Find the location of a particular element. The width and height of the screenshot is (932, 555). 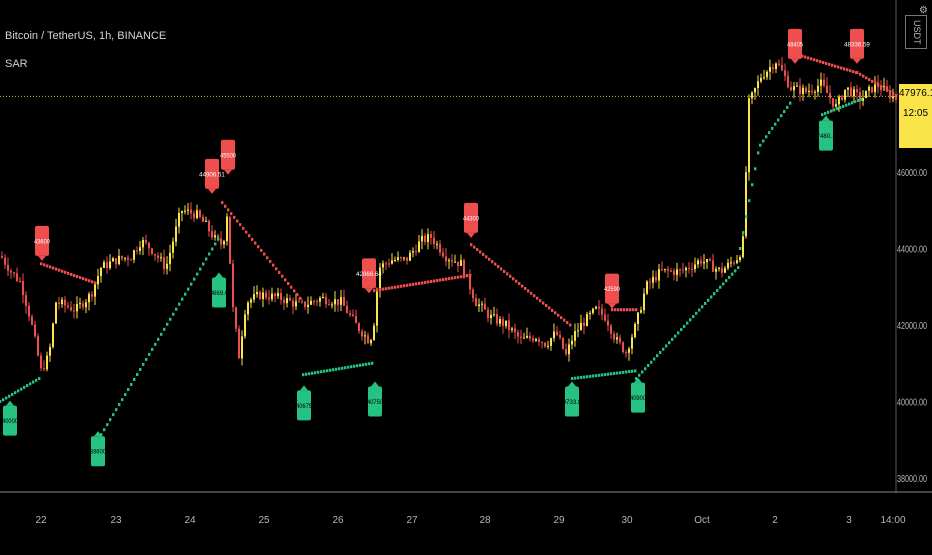

y-tick-label: 42000.00 is located at coordinates (912, 326).